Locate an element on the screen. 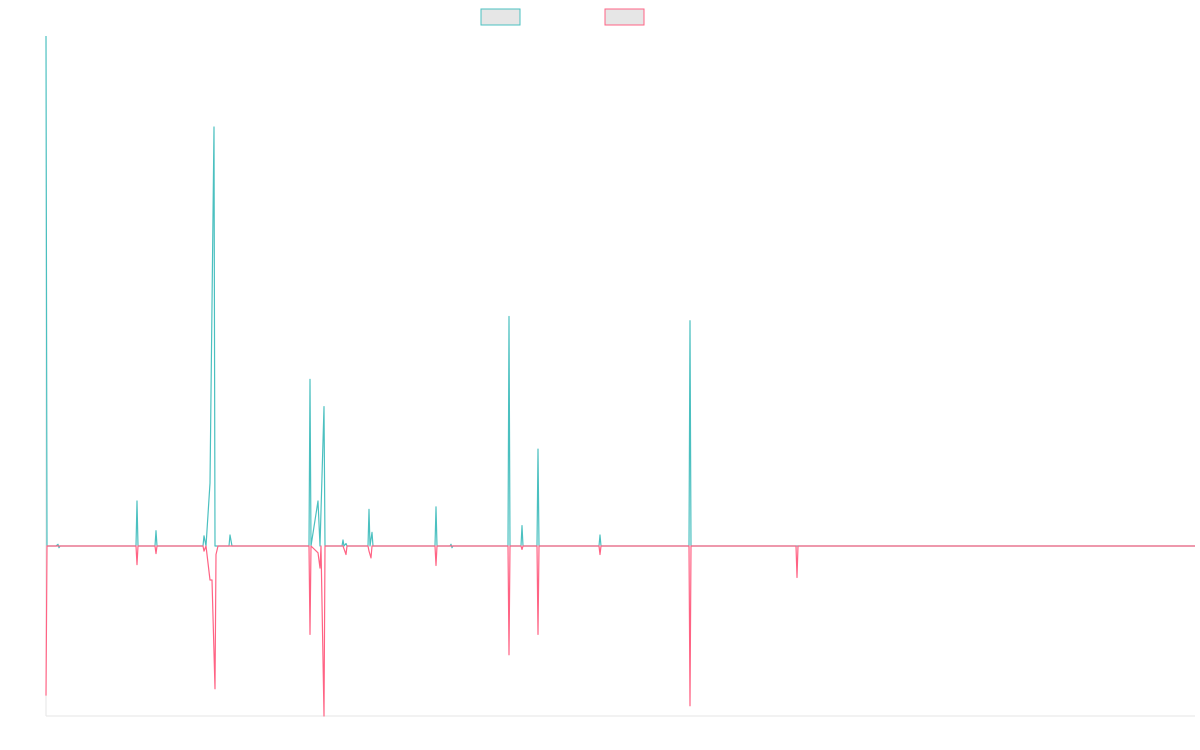  legend is located at coordinates (562, 17).